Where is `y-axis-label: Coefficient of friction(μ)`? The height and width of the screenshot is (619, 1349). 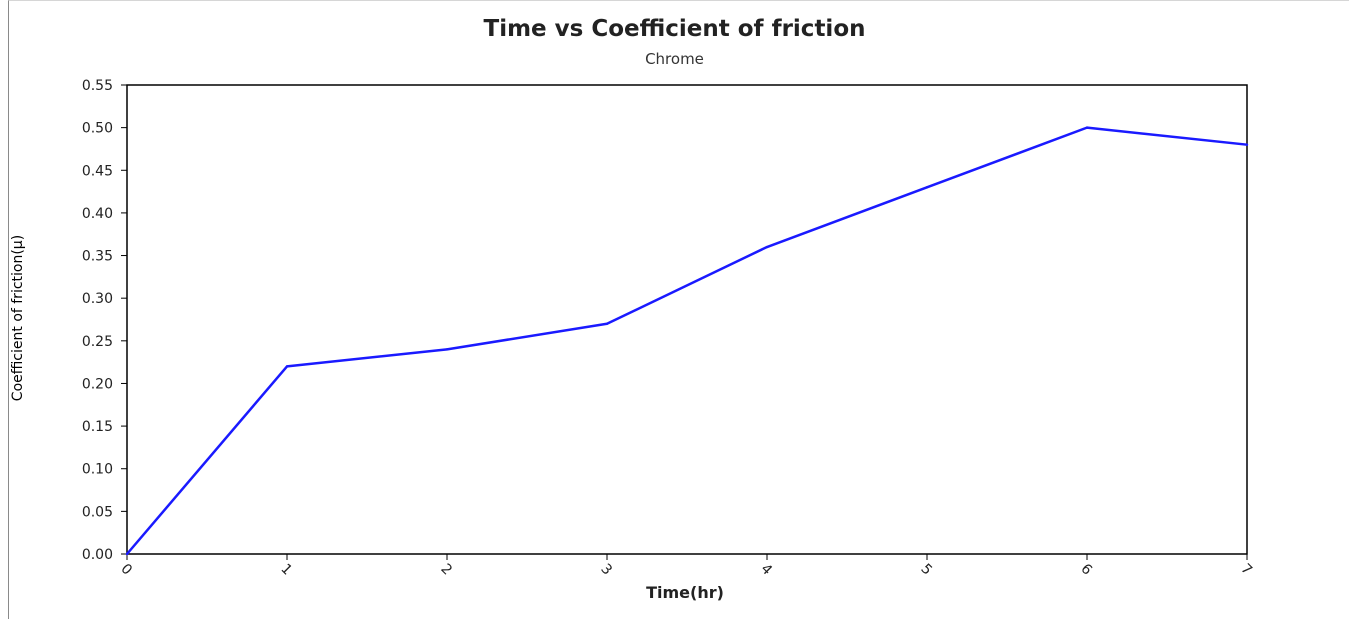
y-axis-label: Coefficient of friction(μ) is located at coordinates (18, 318).